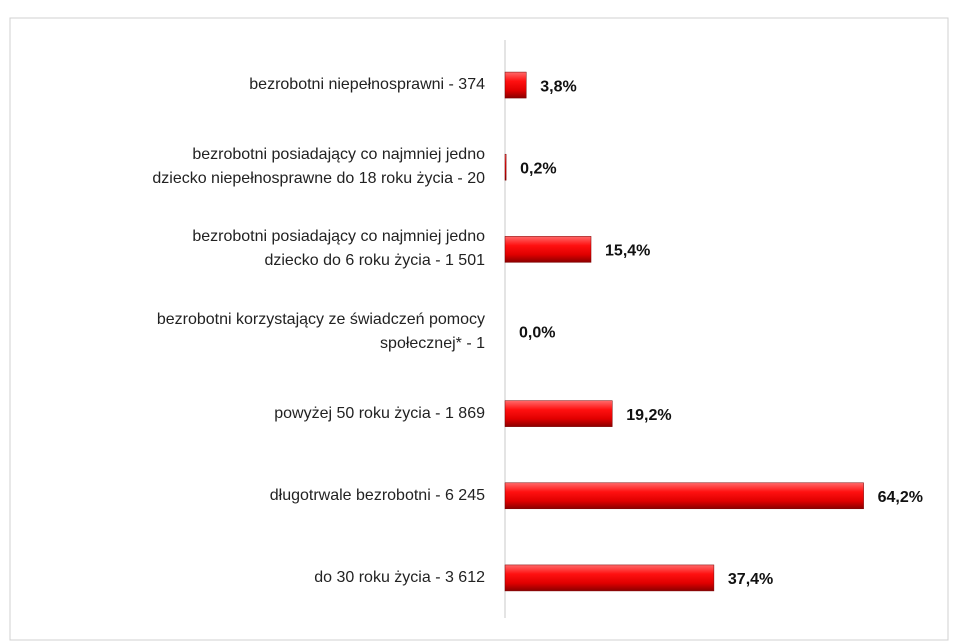 The width and height of the screenshot is (960, 643). What do you see at coordinates (648, 415) in the screenshot?
I see `value-label: 19,2%` at bounding box center [648, 415].